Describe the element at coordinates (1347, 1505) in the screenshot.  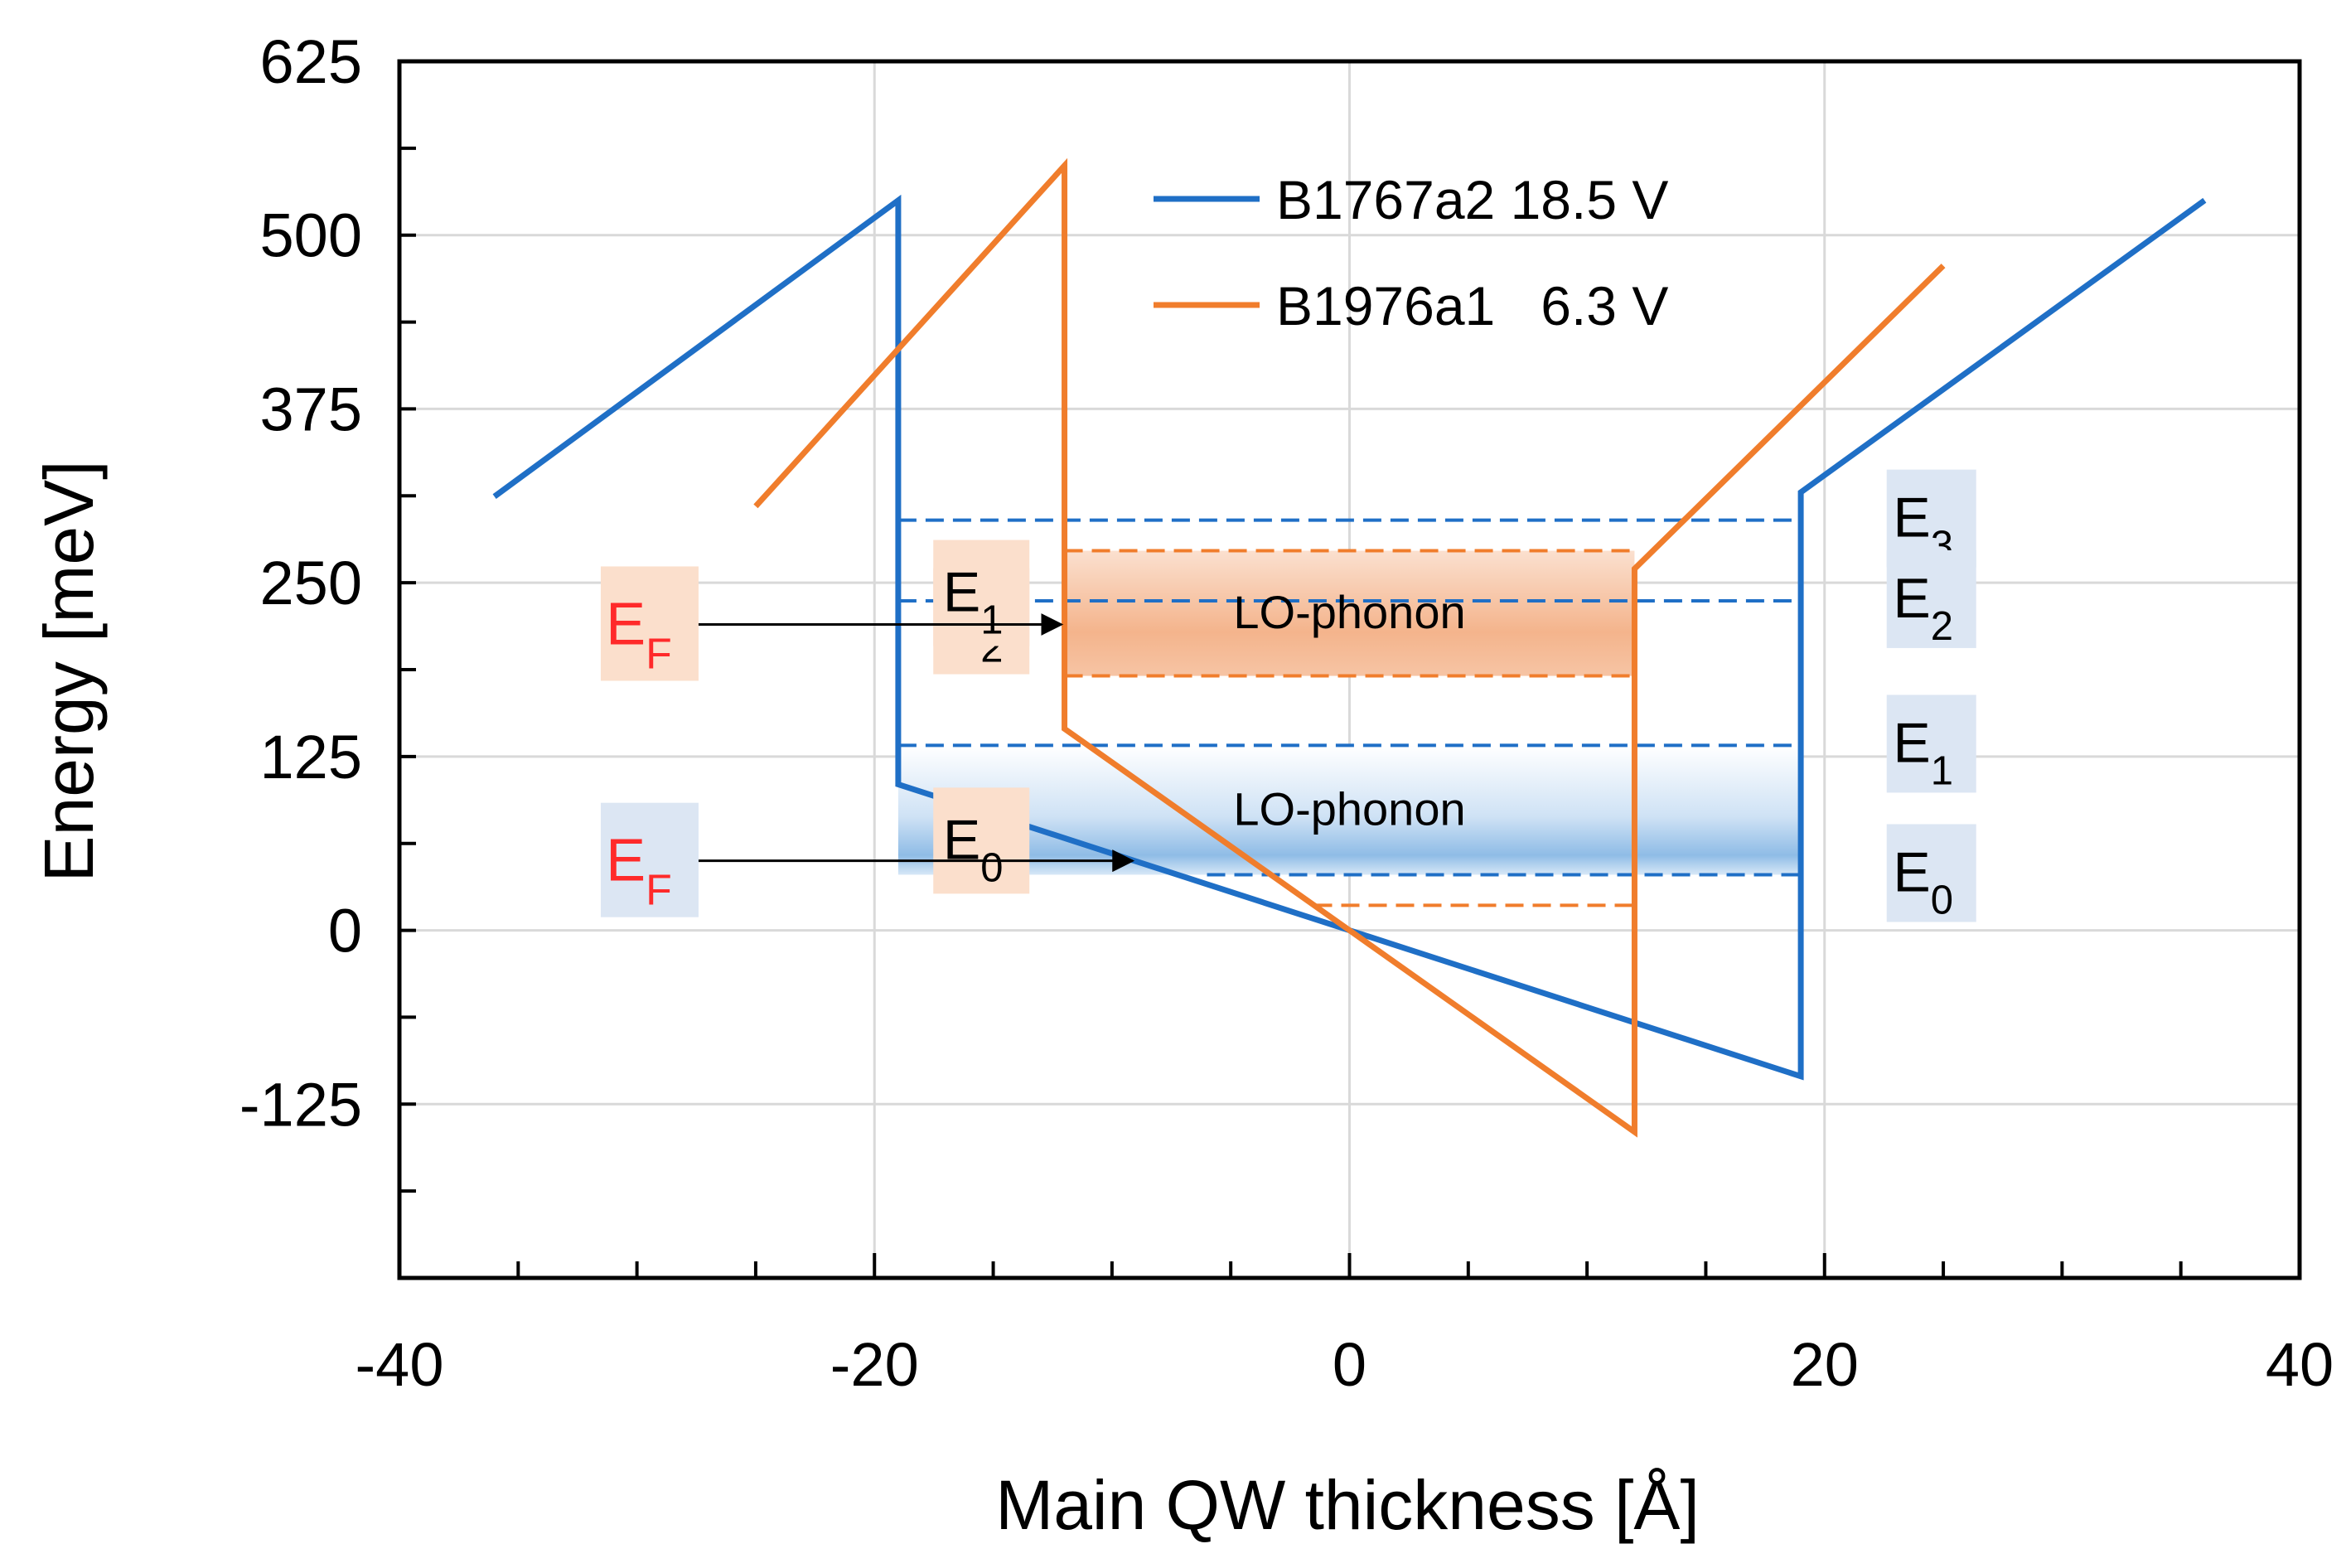
I see `x-axis-title: Main QW thickness [Å]` at that location.